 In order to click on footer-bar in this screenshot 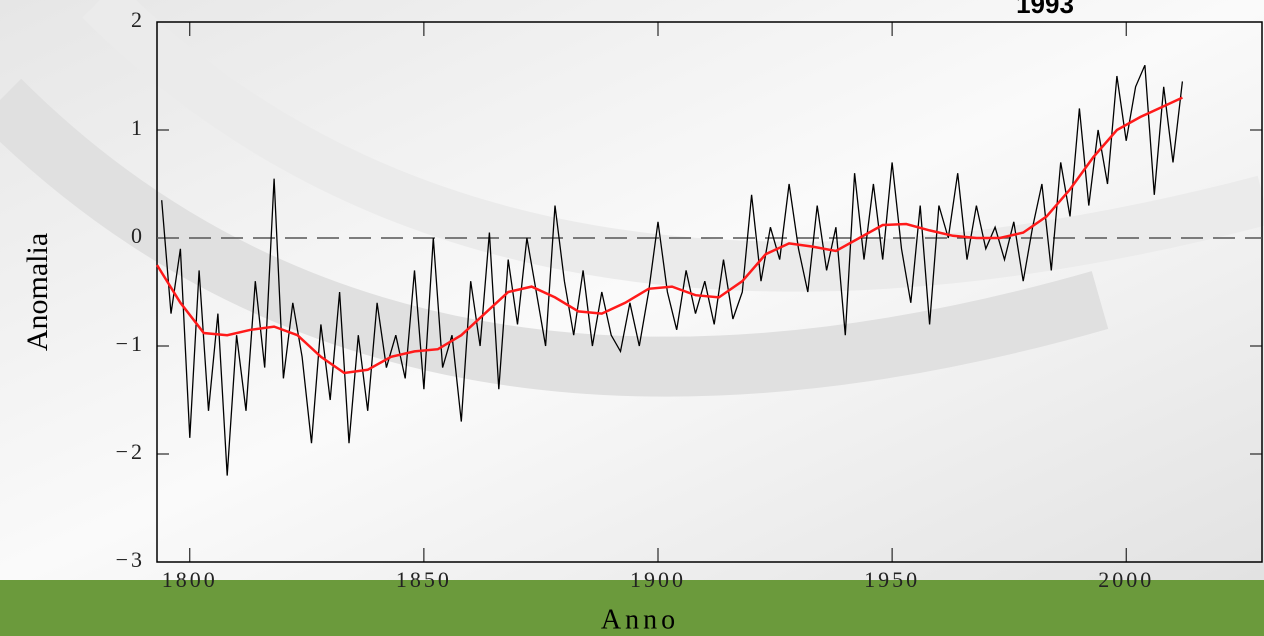, I will do `click(632, 608)`.